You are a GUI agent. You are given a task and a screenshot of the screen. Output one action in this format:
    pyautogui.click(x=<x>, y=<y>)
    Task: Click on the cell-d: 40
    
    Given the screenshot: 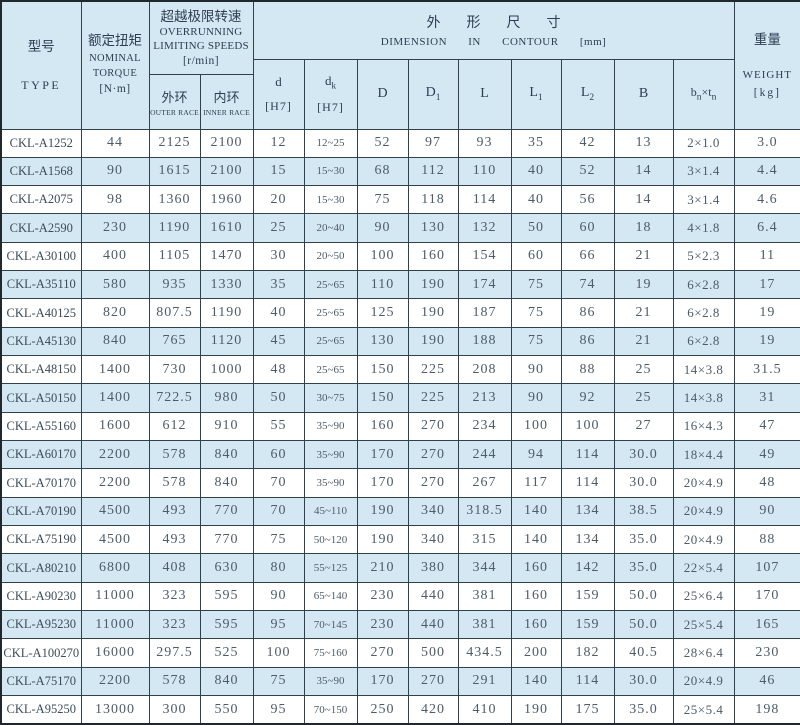 What is the action you would take?
    pyautogui.click(x=278, y=313)
    